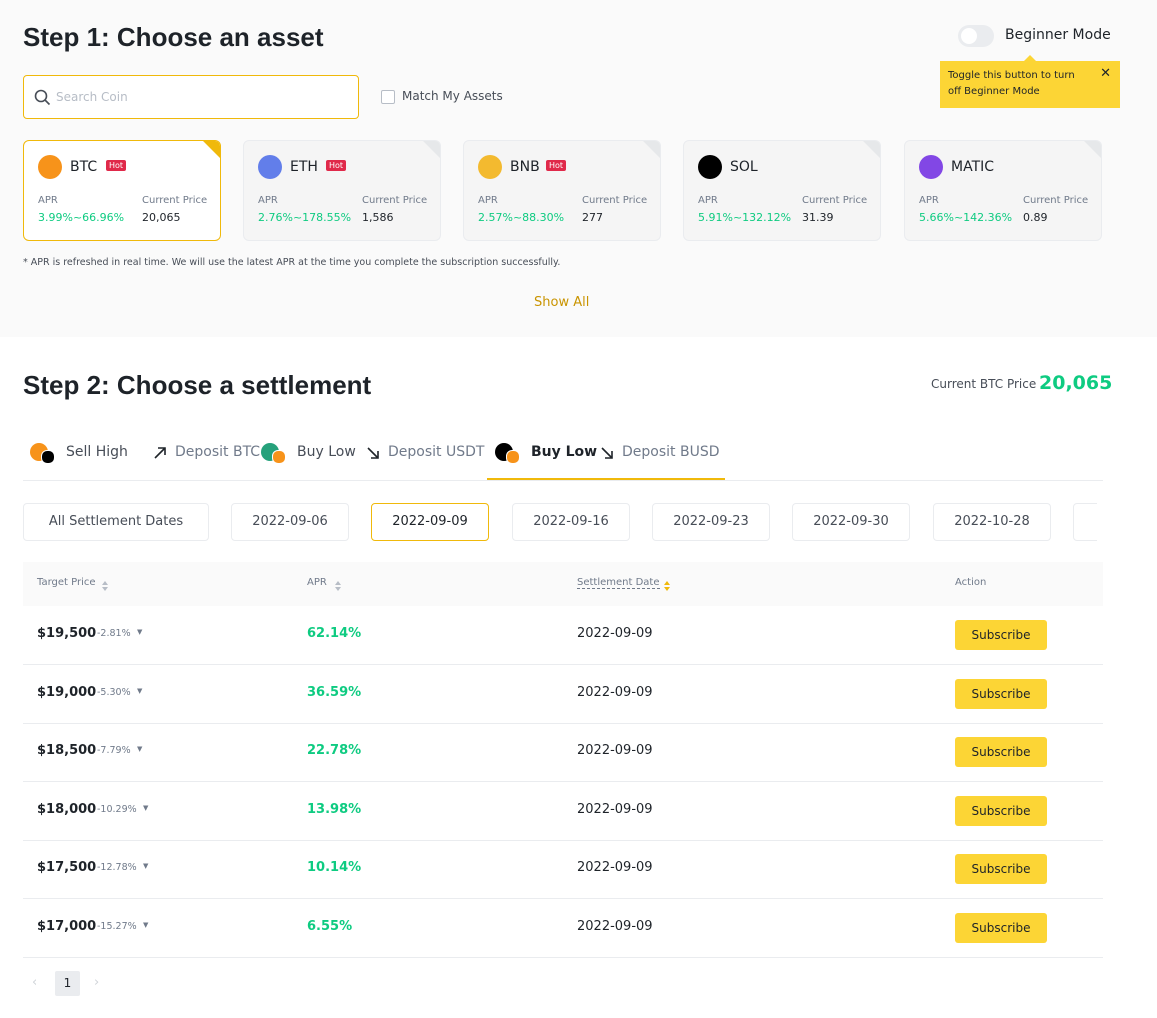 This screenshot has width=1157, height=1018. Describe the element at coordinates (971, 582) in the screenshot. I see `column-header: Action` at that location.